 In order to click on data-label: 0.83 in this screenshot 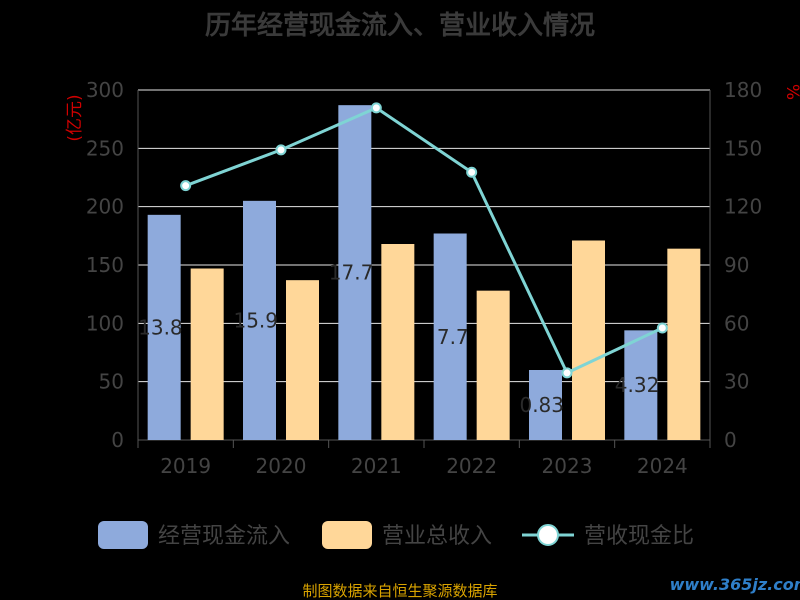, I will do `click(541, 405)`.